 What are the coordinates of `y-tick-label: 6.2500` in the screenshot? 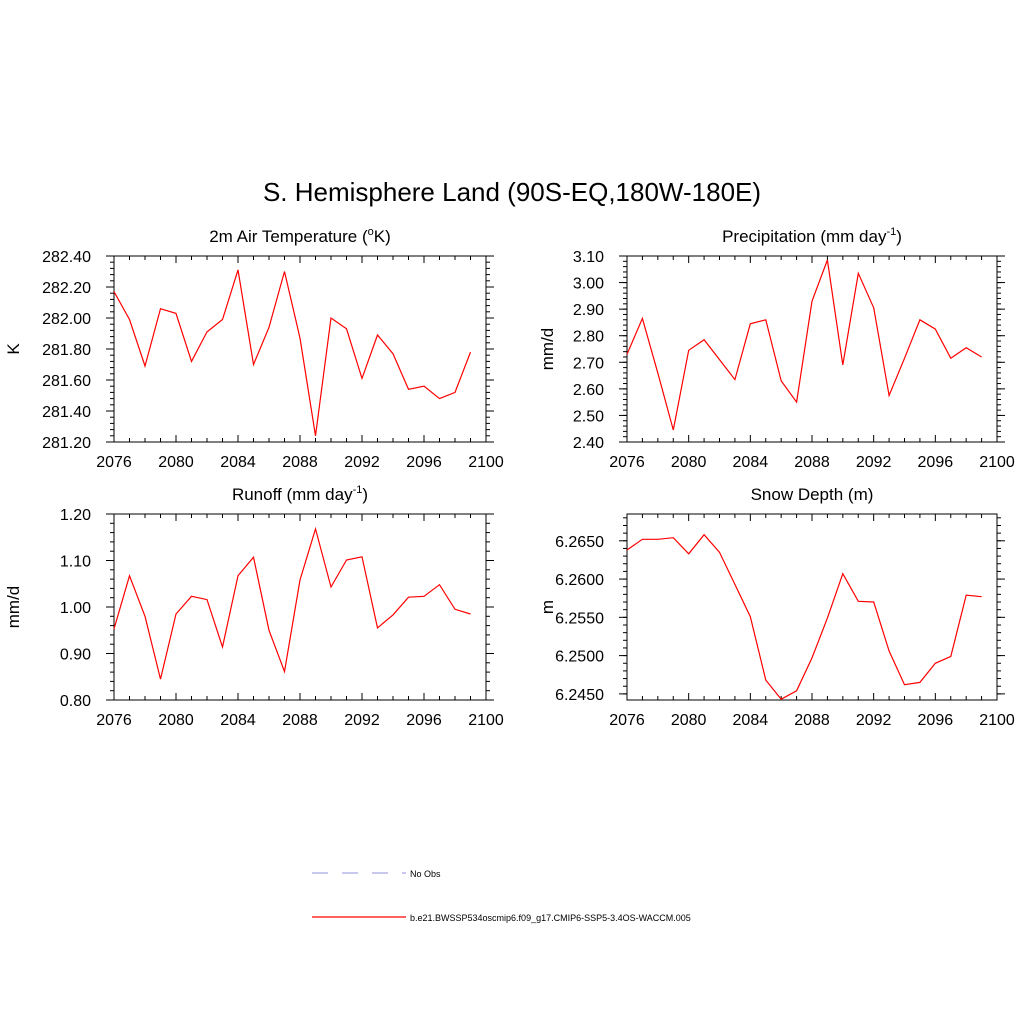 It's located at (579, 657).